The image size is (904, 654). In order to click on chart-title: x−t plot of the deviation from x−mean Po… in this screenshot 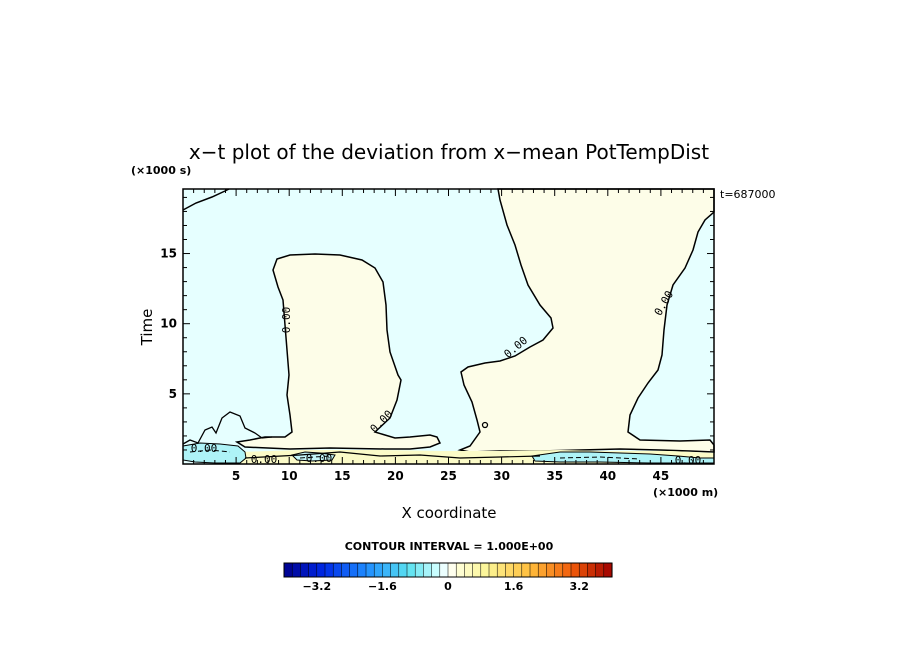, I will do `click(449, 152)`.